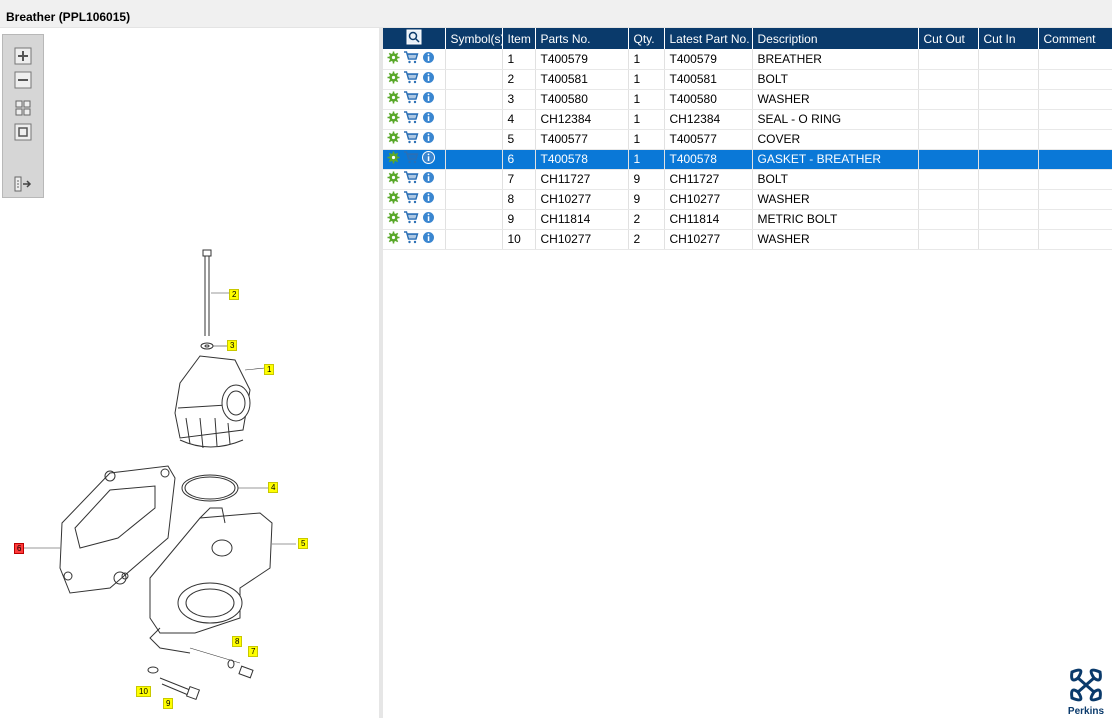 The height and width of the screenshot is (721, 1112). What do you see at coordinates (23, 132) in the screenshot?
I see `actual-size-icon` at bounding box center [23, 132].